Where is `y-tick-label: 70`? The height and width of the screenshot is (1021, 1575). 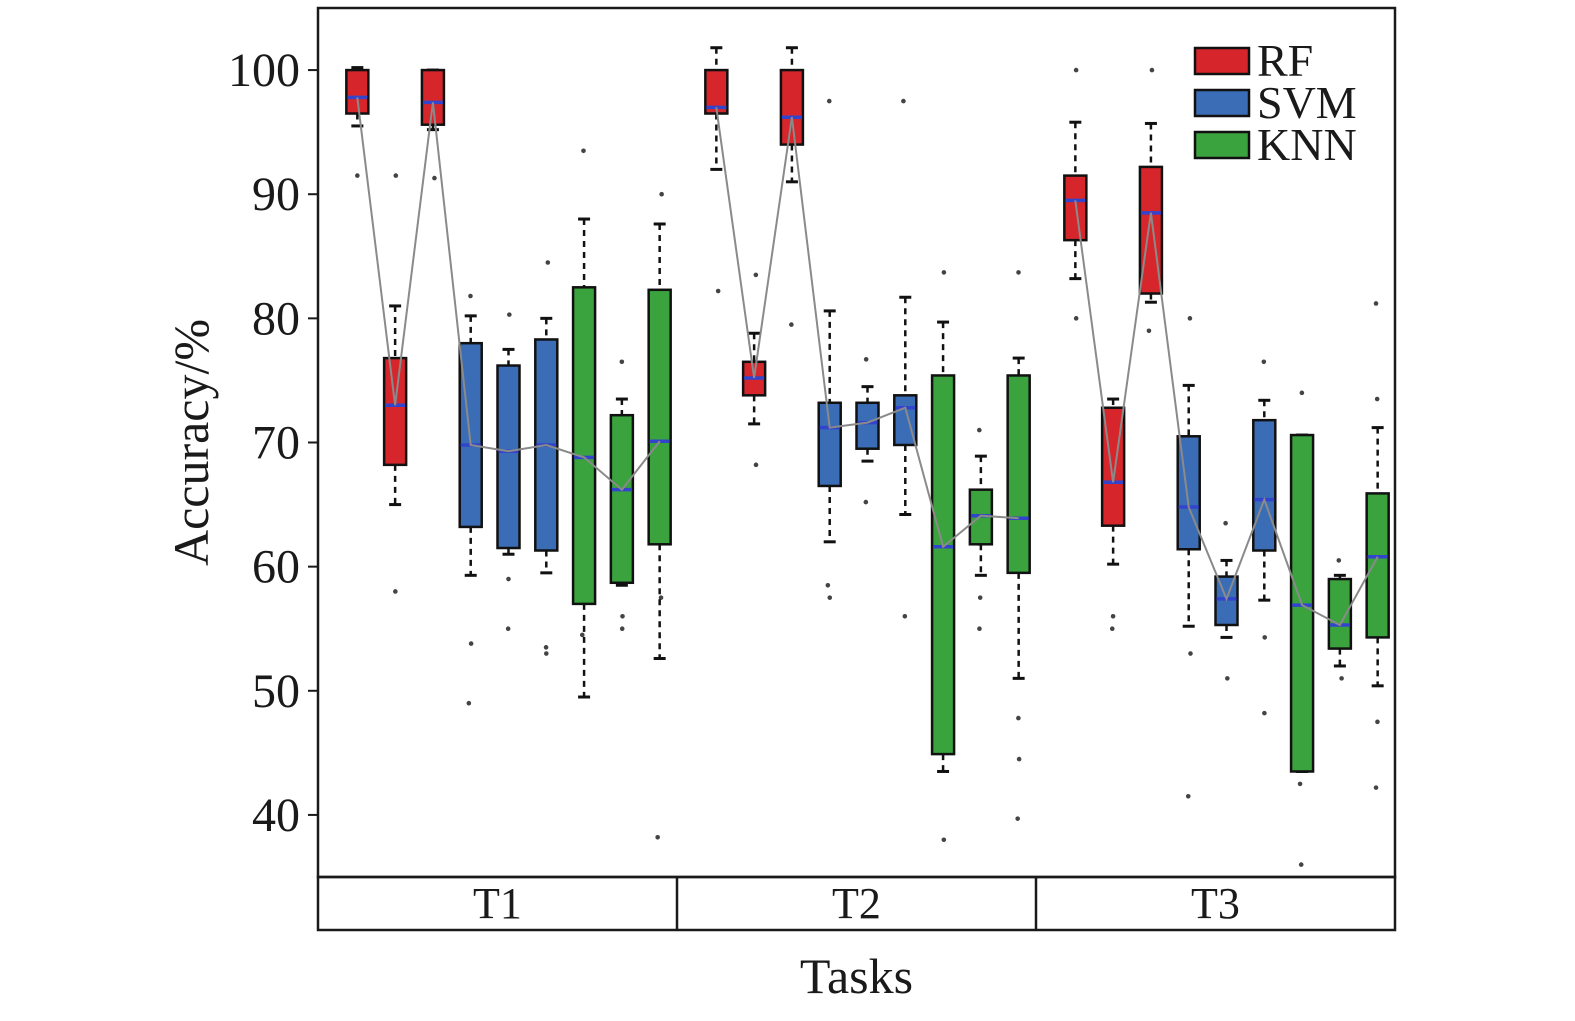 y-tick-label: 70 is located at coordinates (276, 443).